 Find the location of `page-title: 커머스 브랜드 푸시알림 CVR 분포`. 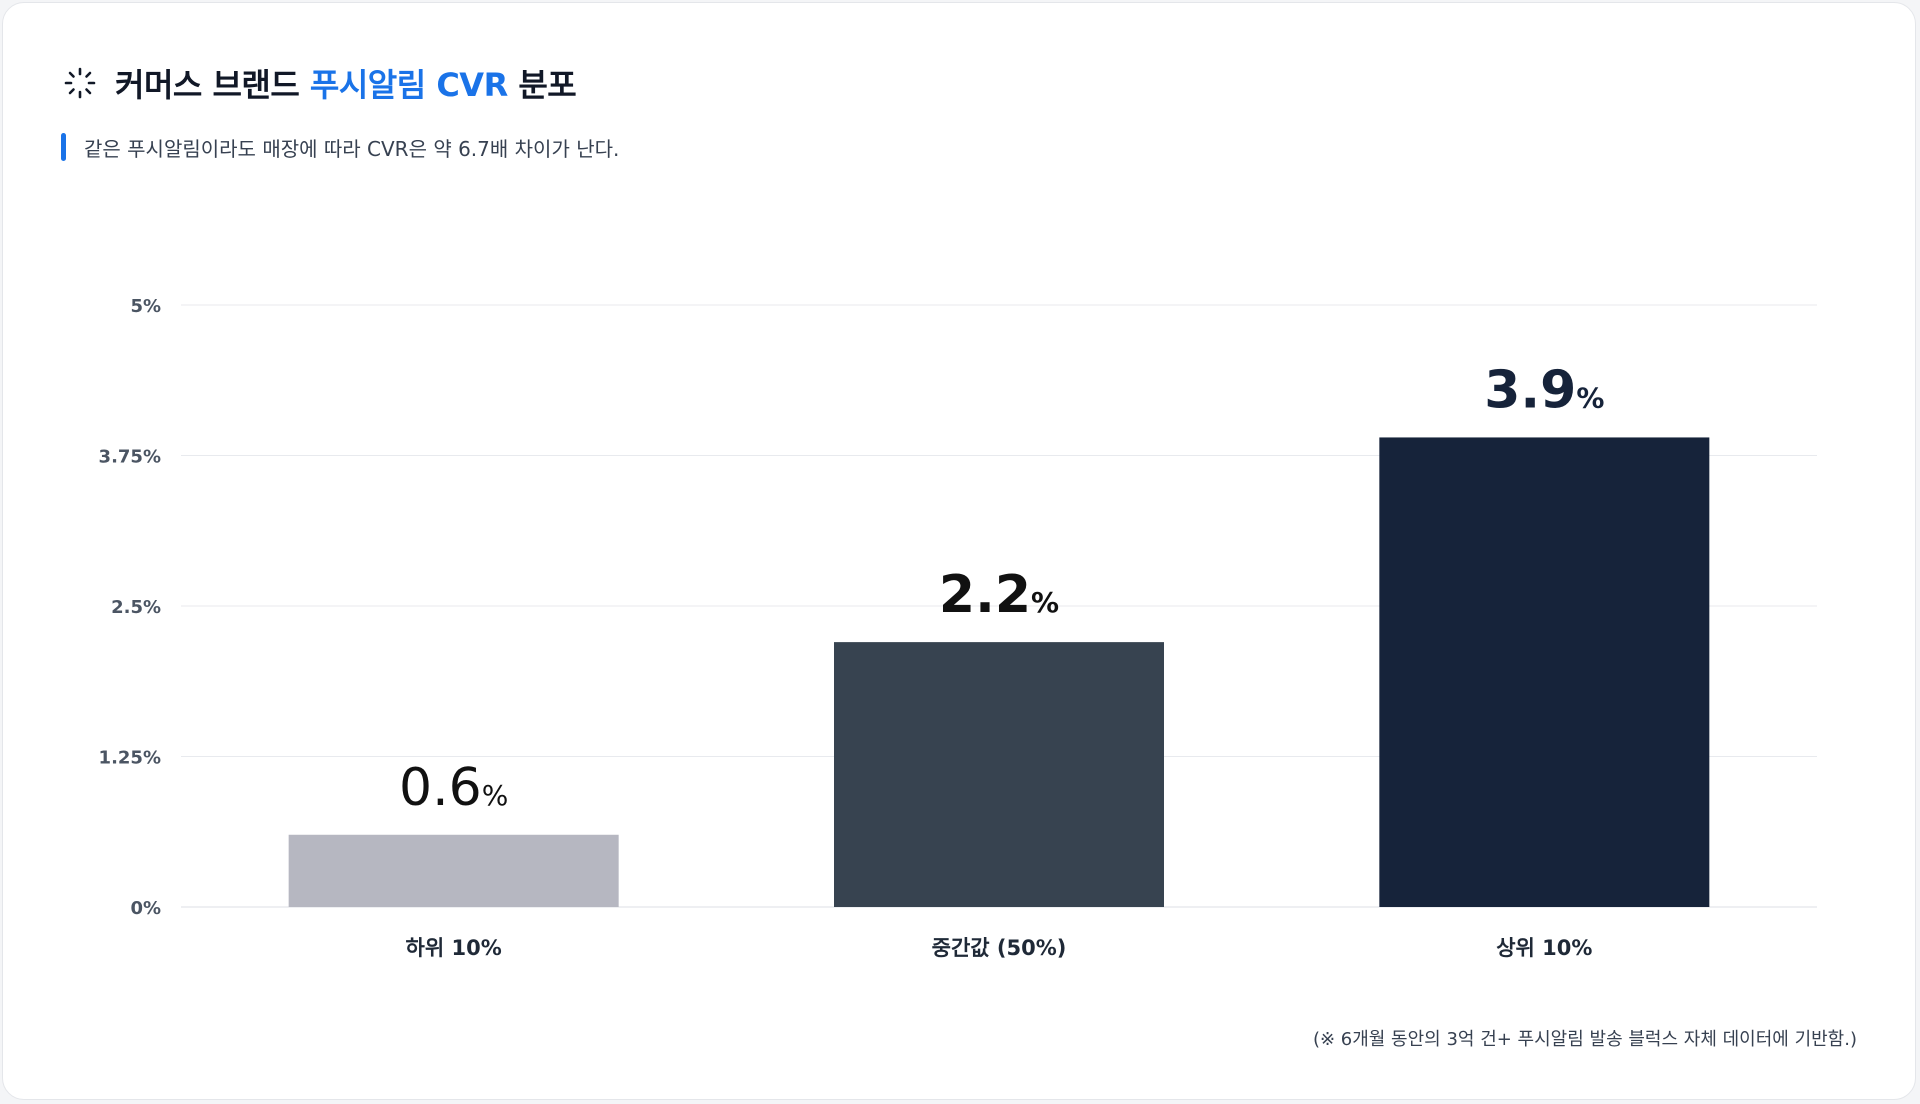

page-title: 커머스 브랜드 푸시알림 CVR 분포 is located at coordinates (346, 83).